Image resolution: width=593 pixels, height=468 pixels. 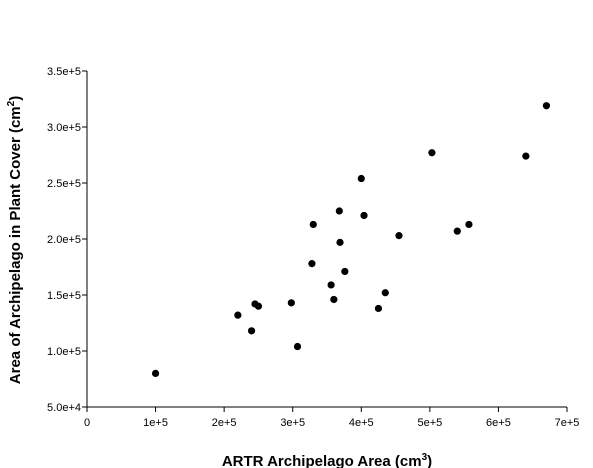 What do you see at coordinates (224, 423) in the screenshot?
I see `x-tick-label: 2e+5` at bounding box center [224, 423].